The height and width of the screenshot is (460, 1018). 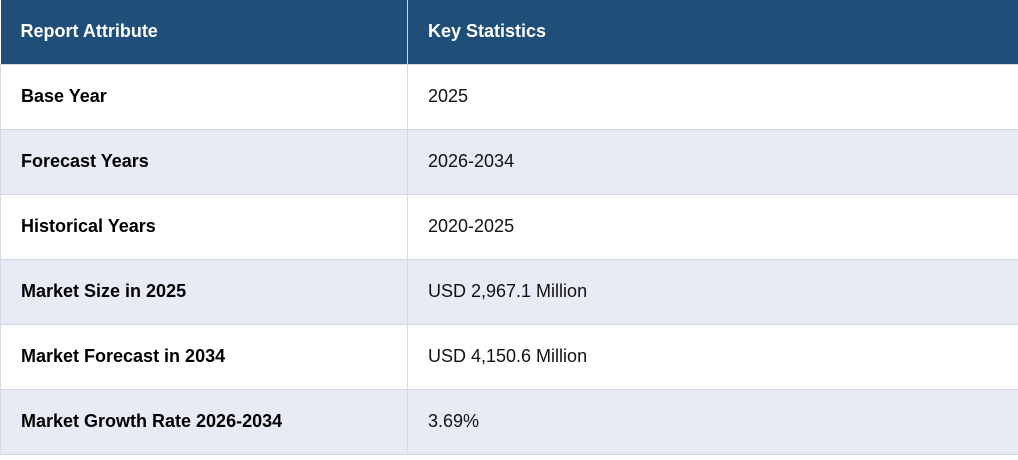 I want to click on table-row: Market Size in 2025 USD 2,967.1 Million, so click(x=509, y=291).